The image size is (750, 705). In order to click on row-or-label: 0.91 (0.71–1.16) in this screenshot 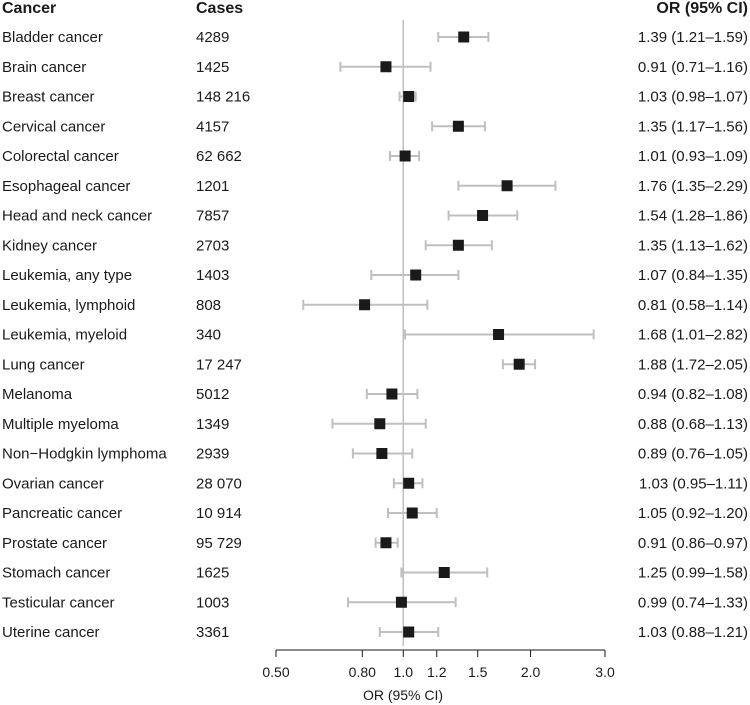, I will do `click(693, 67)`.